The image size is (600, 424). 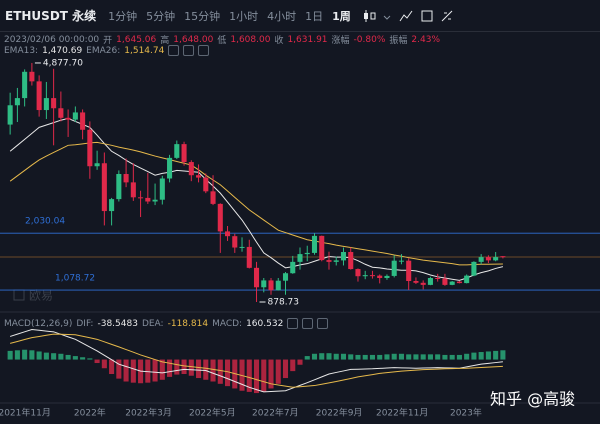 What do you see at coordinates (85, 323) in the screenshot?
I see `legend-name: DIF:` at bounding box center [85, 323].